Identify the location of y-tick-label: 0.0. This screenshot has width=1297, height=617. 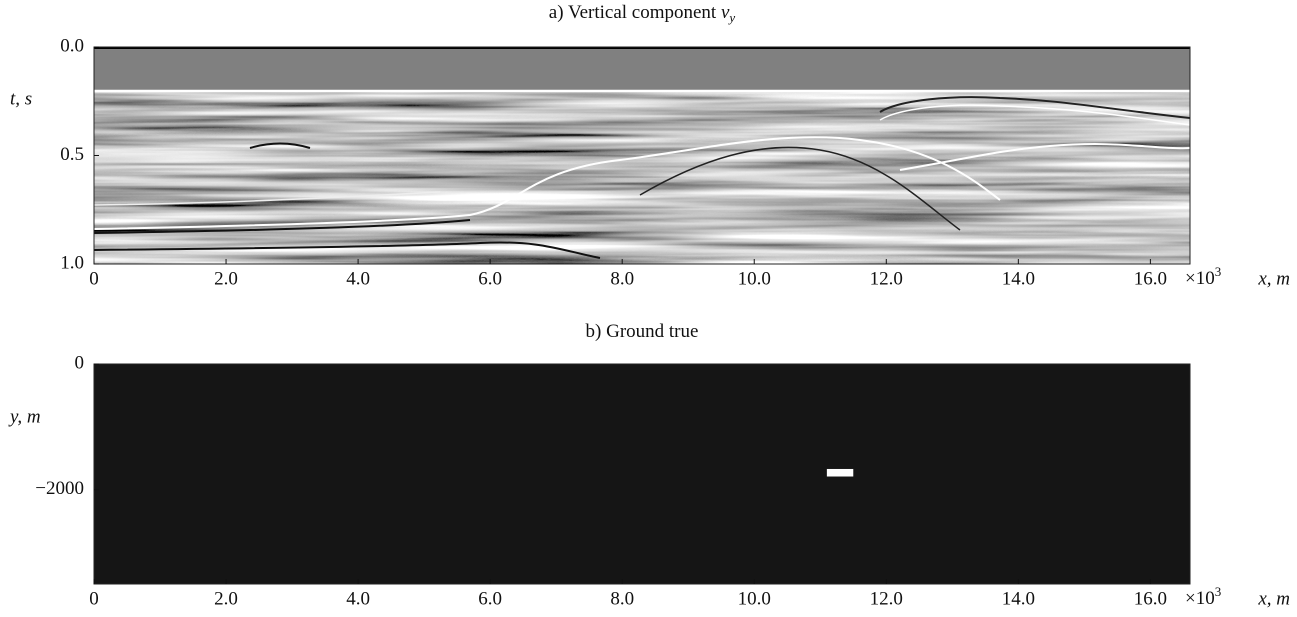
(72, 45).